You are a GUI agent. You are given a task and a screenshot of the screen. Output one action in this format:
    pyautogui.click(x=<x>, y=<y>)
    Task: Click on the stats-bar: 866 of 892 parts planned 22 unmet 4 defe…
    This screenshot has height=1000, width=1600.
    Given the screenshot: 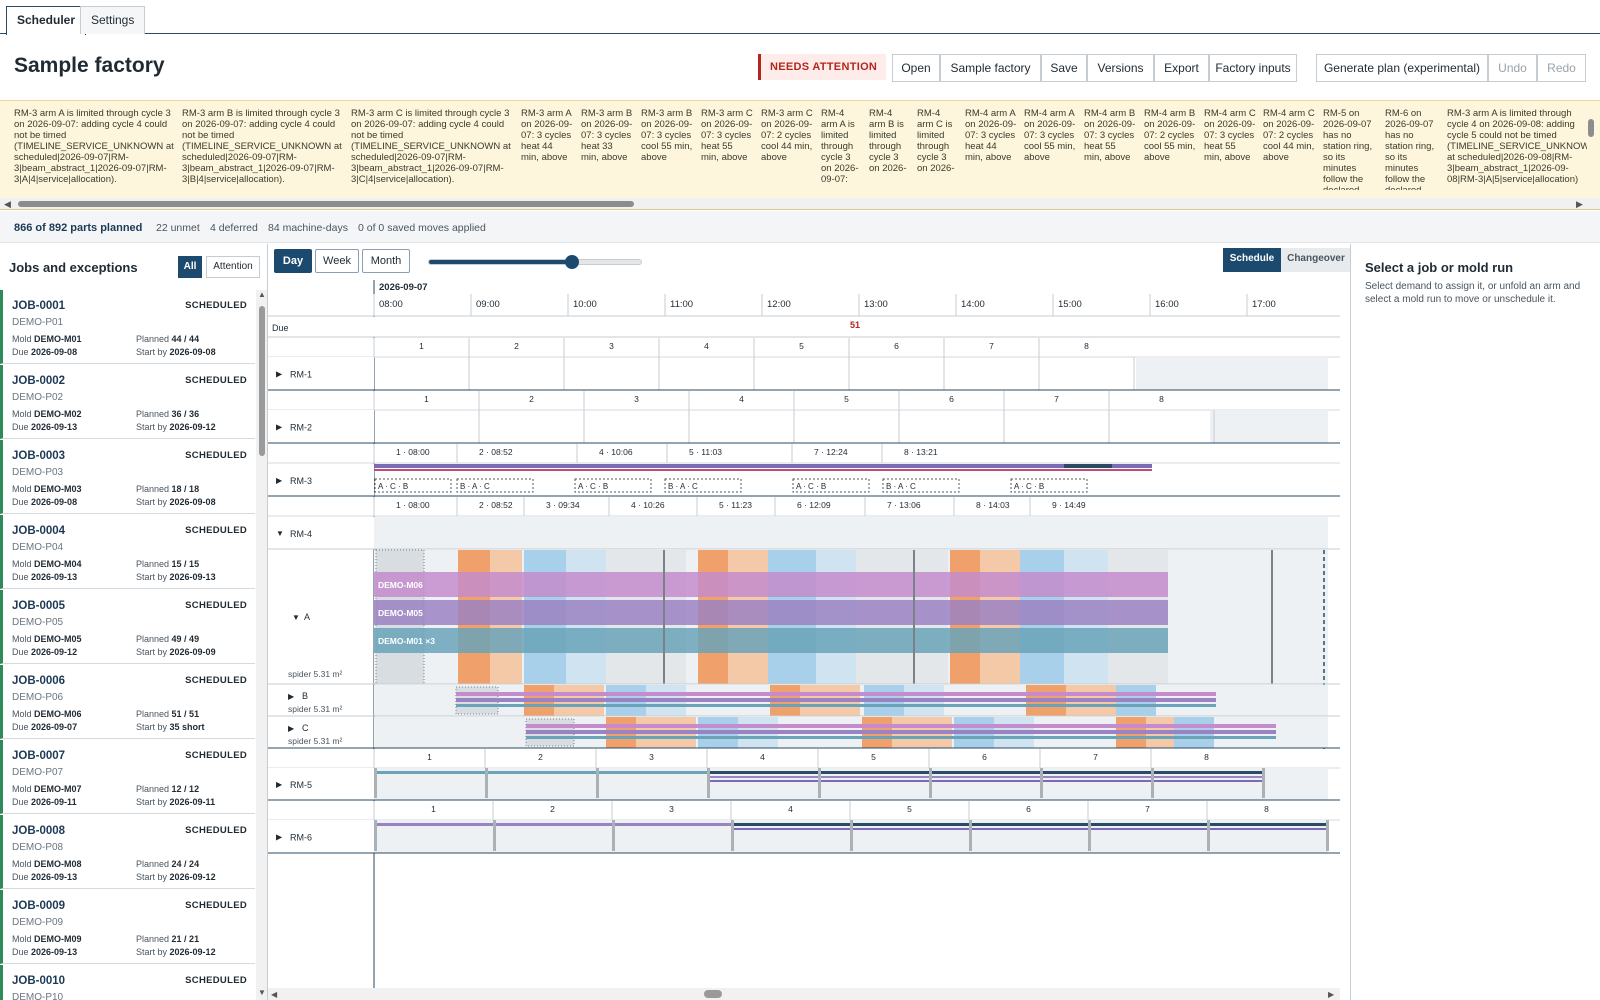 What is the action you would take?
    pyautogui.click(x=800, y=227)
    